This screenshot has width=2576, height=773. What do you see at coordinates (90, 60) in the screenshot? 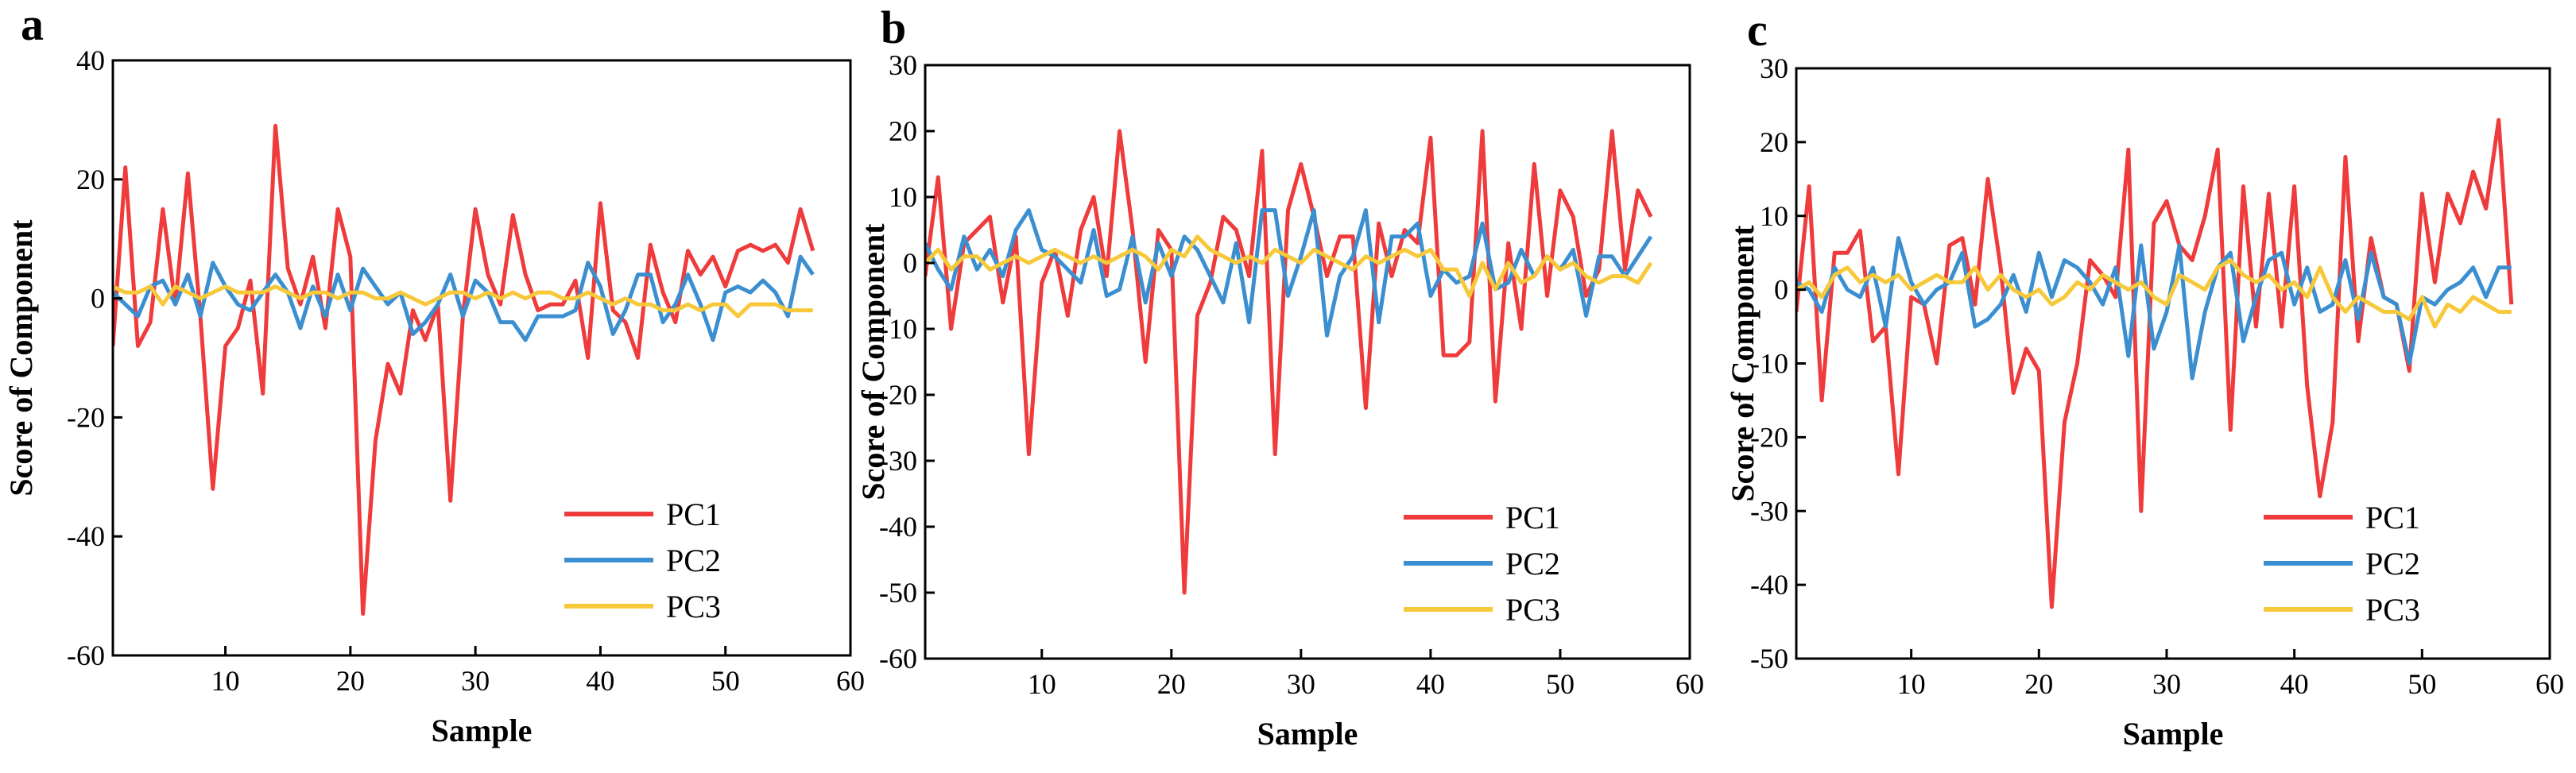
I see `y-tick-label: 40` at bounding box center [90, 60].